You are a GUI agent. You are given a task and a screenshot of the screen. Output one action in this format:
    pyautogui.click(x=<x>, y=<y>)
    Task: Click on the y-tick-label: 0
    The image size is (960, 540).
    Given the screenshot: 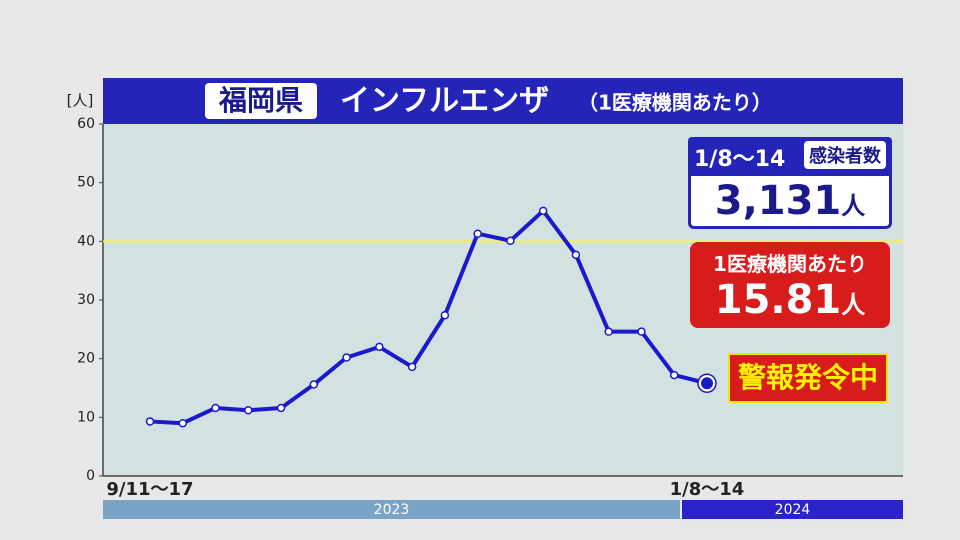 What is the action you would take?
    pyautogui.click(x=90, y=476)
    